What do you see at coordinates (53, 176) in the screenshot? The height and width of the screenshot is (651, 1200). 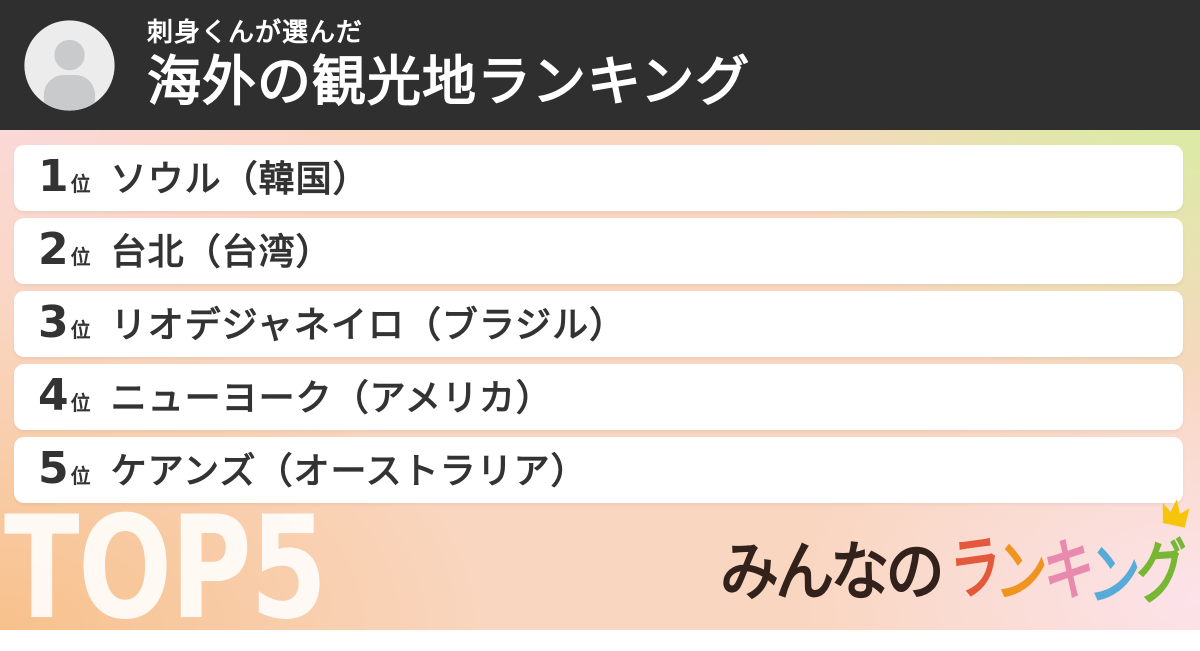 I see `rank-number: 1` at bounding box center [53, 176].